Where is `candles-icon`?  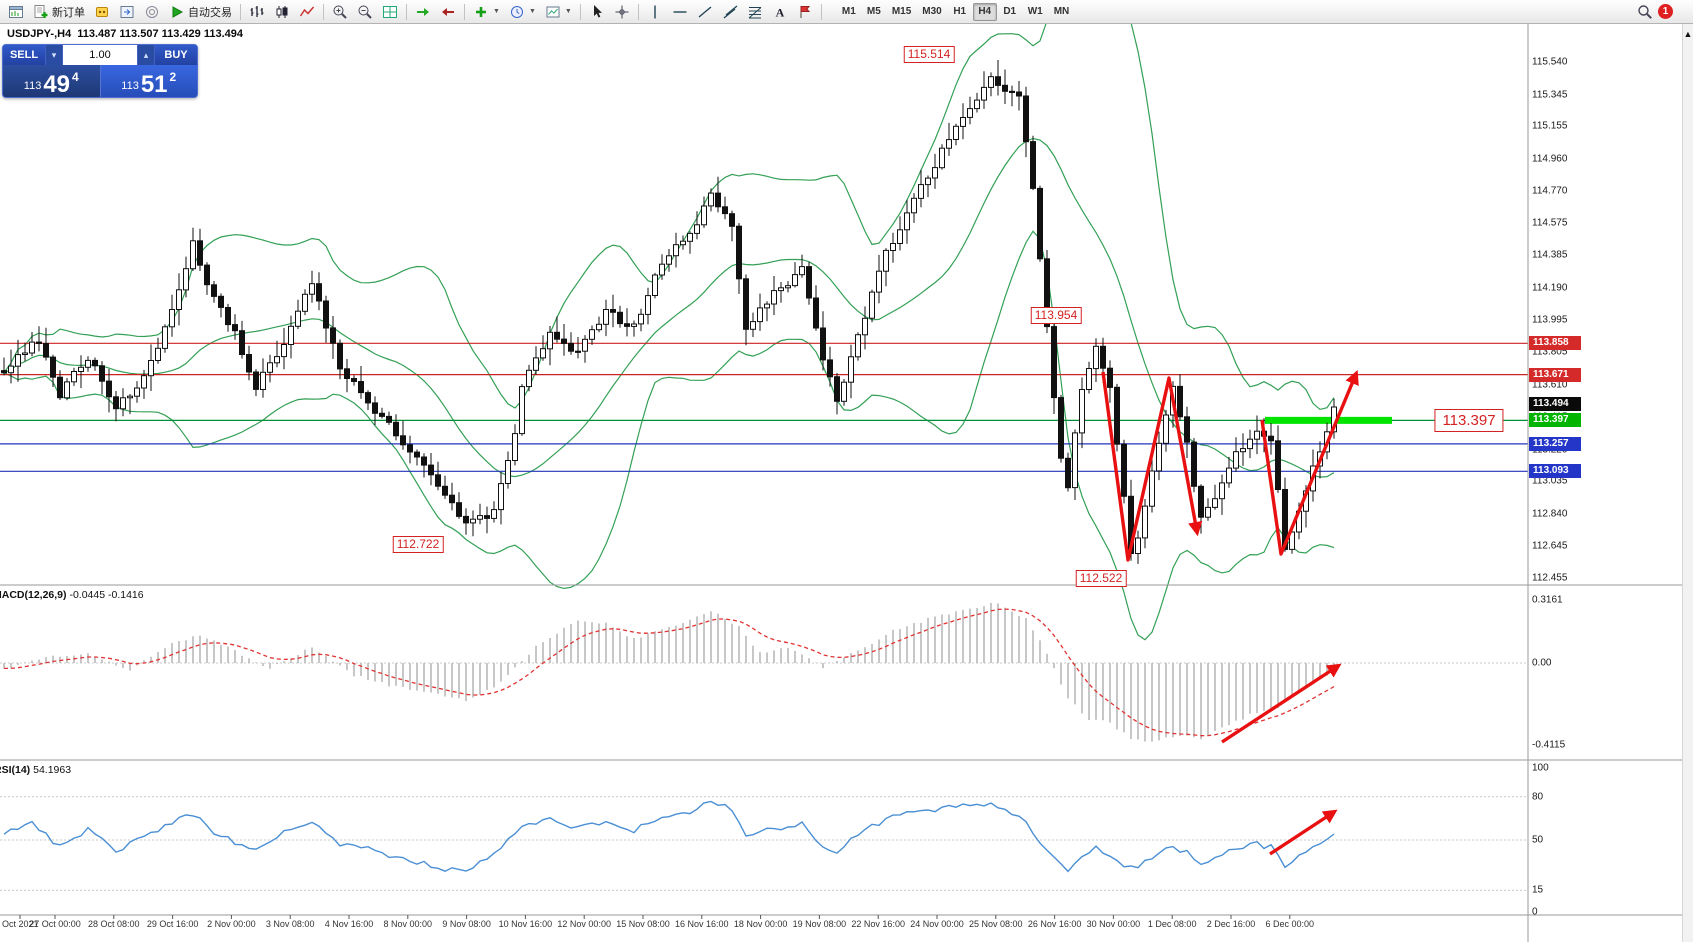
candles-icon is located at coordinates (282, 12).